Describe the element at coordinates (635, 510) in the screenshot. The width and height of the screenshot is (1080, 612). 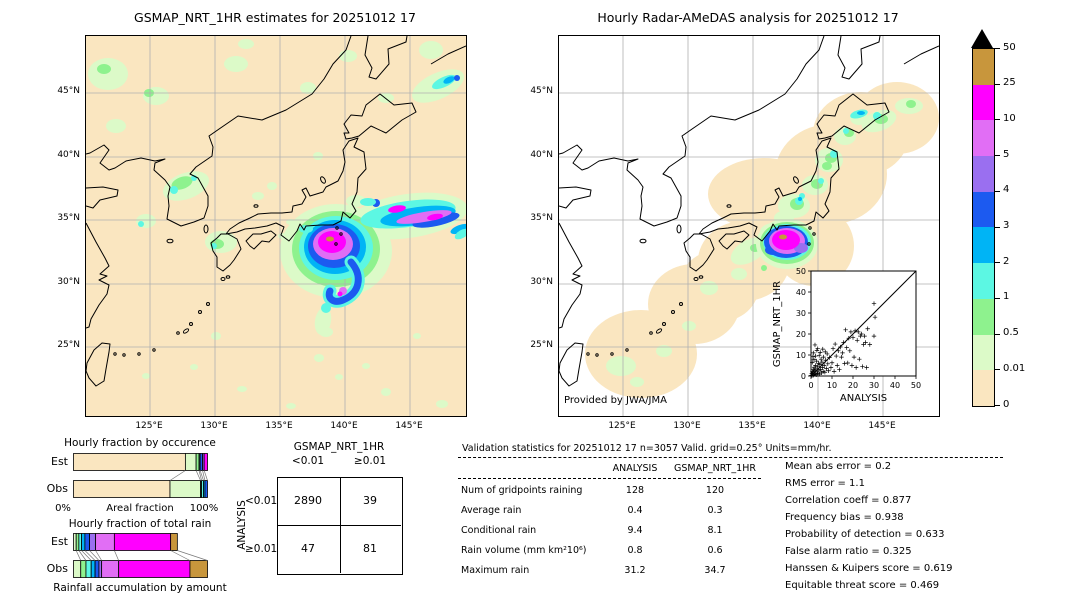
I see `stat-value-analysis: 0.4` at that location.